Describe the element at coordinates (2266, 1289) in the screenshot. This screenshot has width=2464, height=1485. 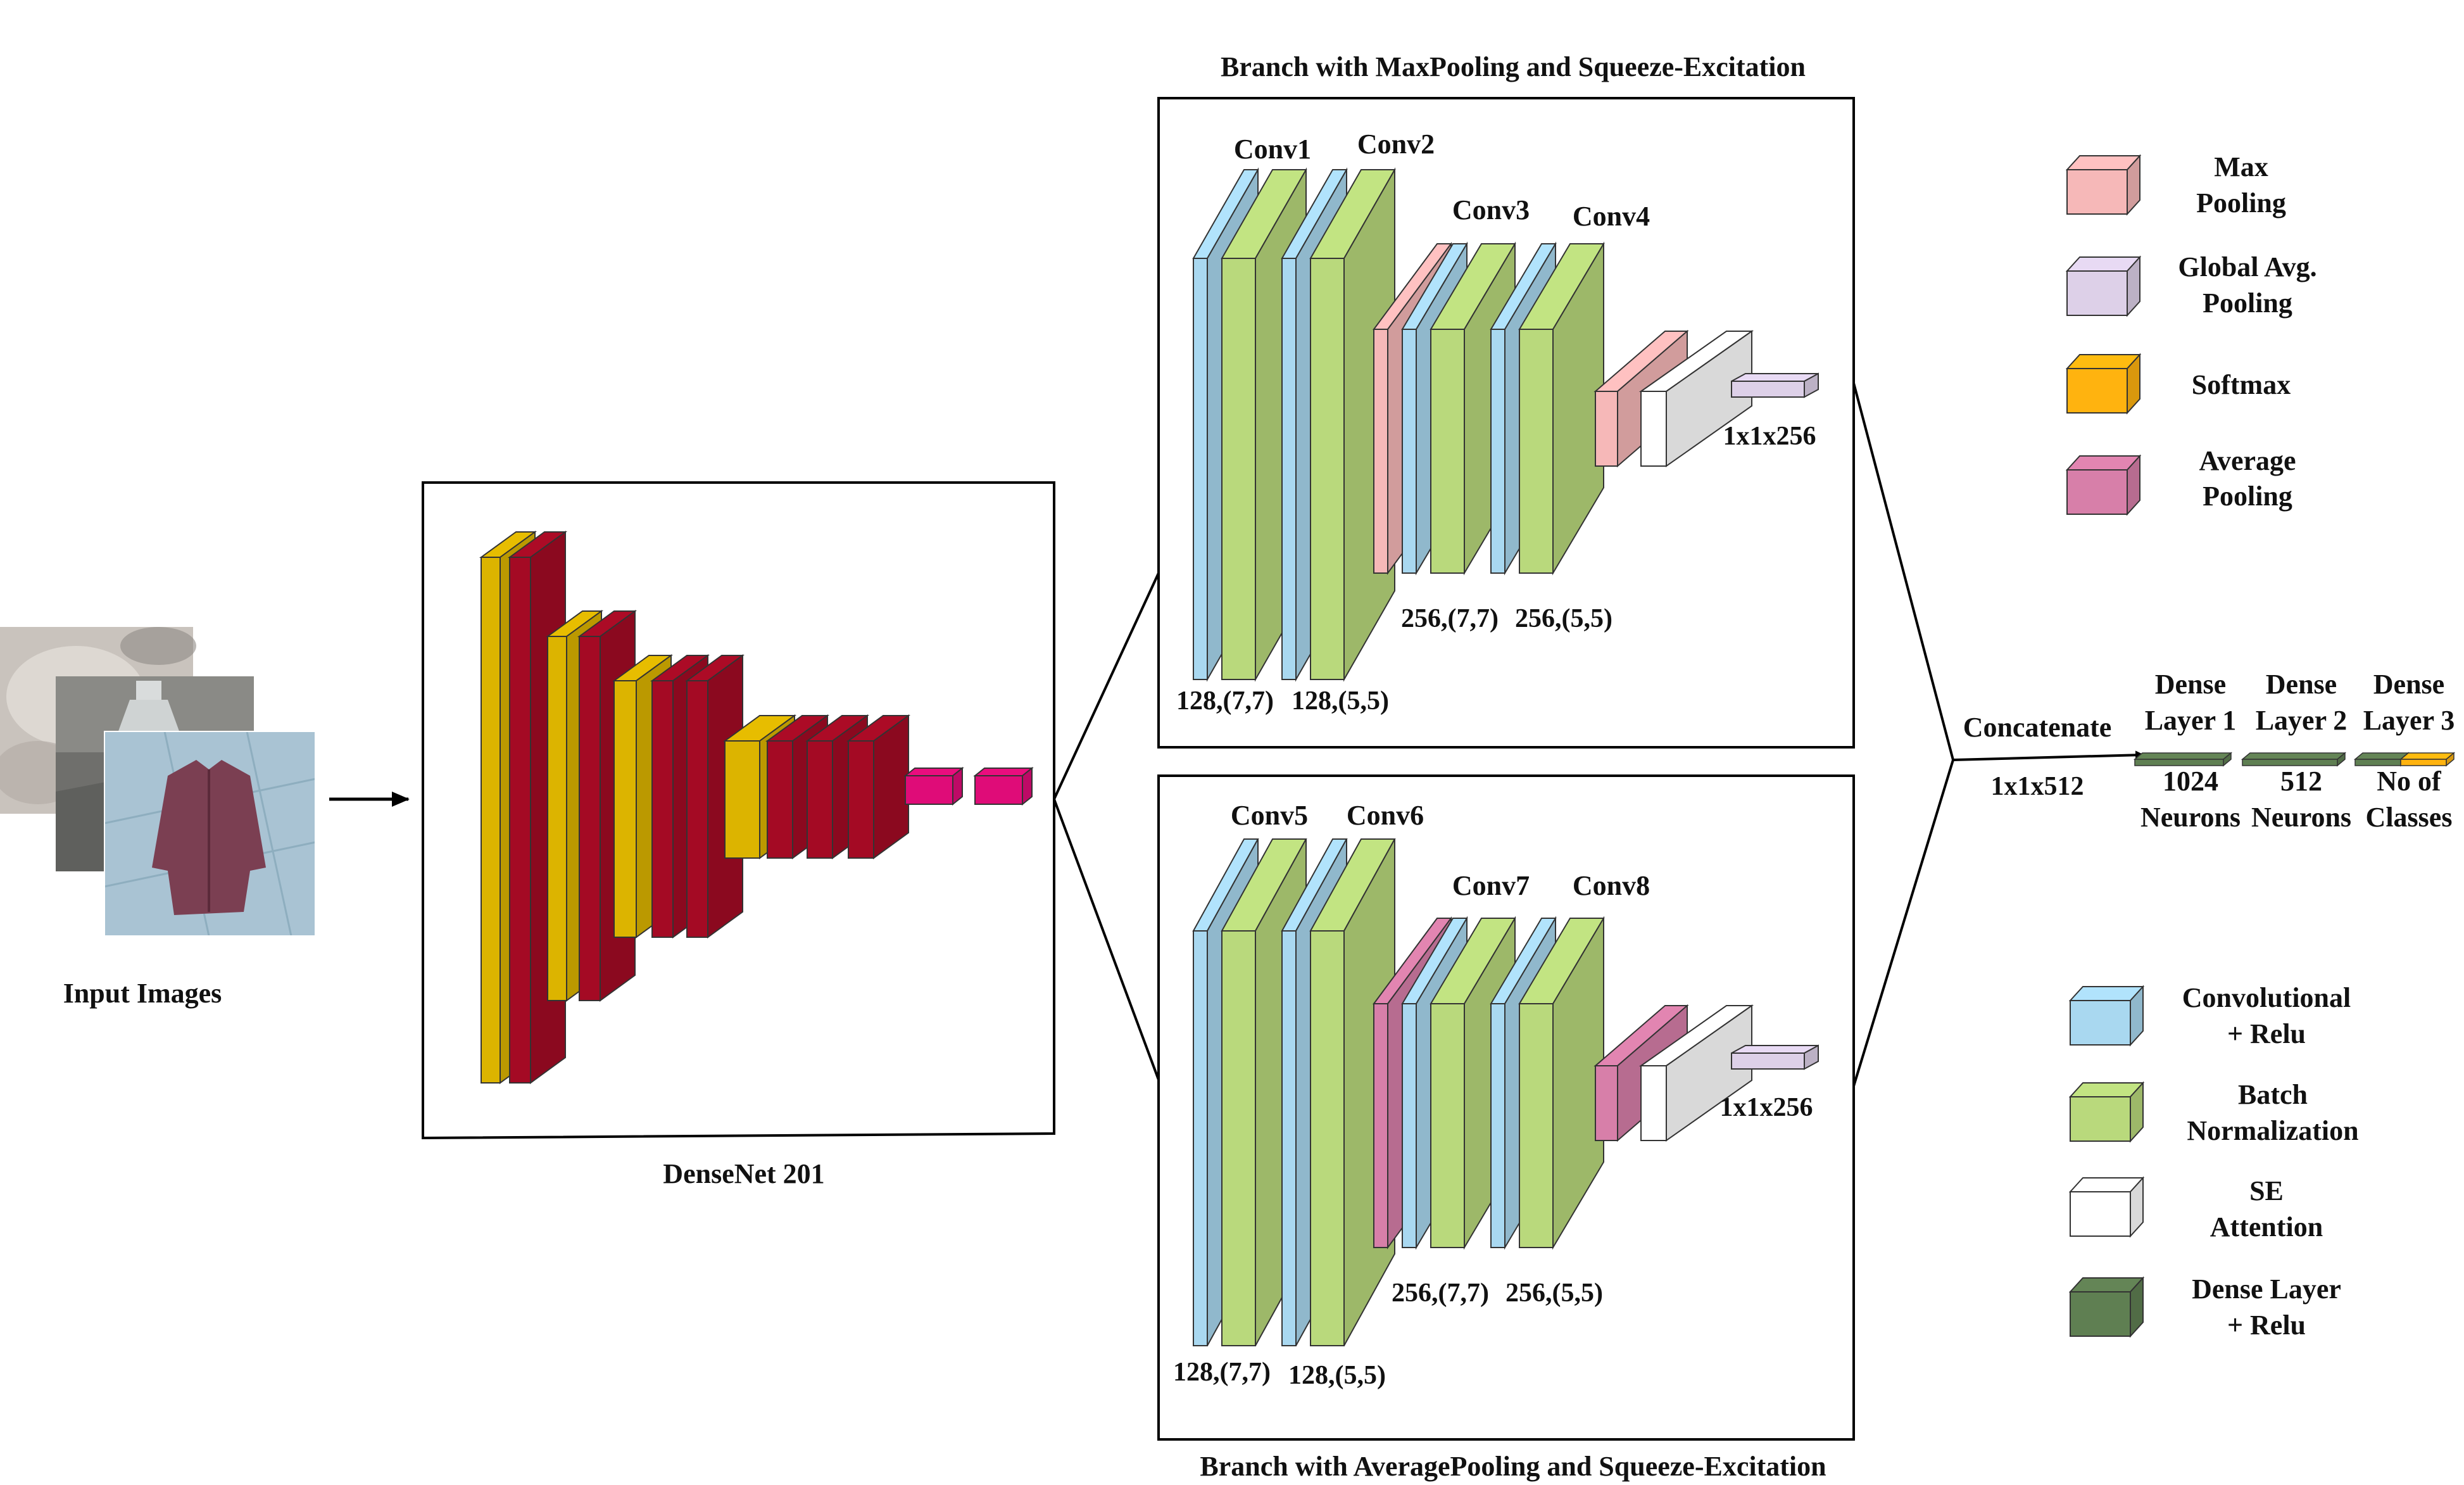
I see `legend-label-dense-relu-line1: Dense Layer` at that location.